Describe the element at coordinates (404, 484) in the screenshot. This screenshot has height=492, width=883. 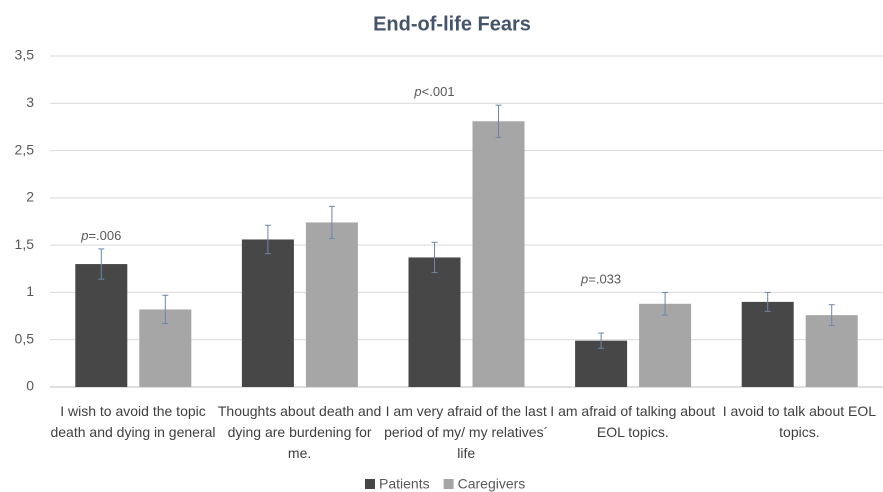
I see `legend-label: Patients` at that location.